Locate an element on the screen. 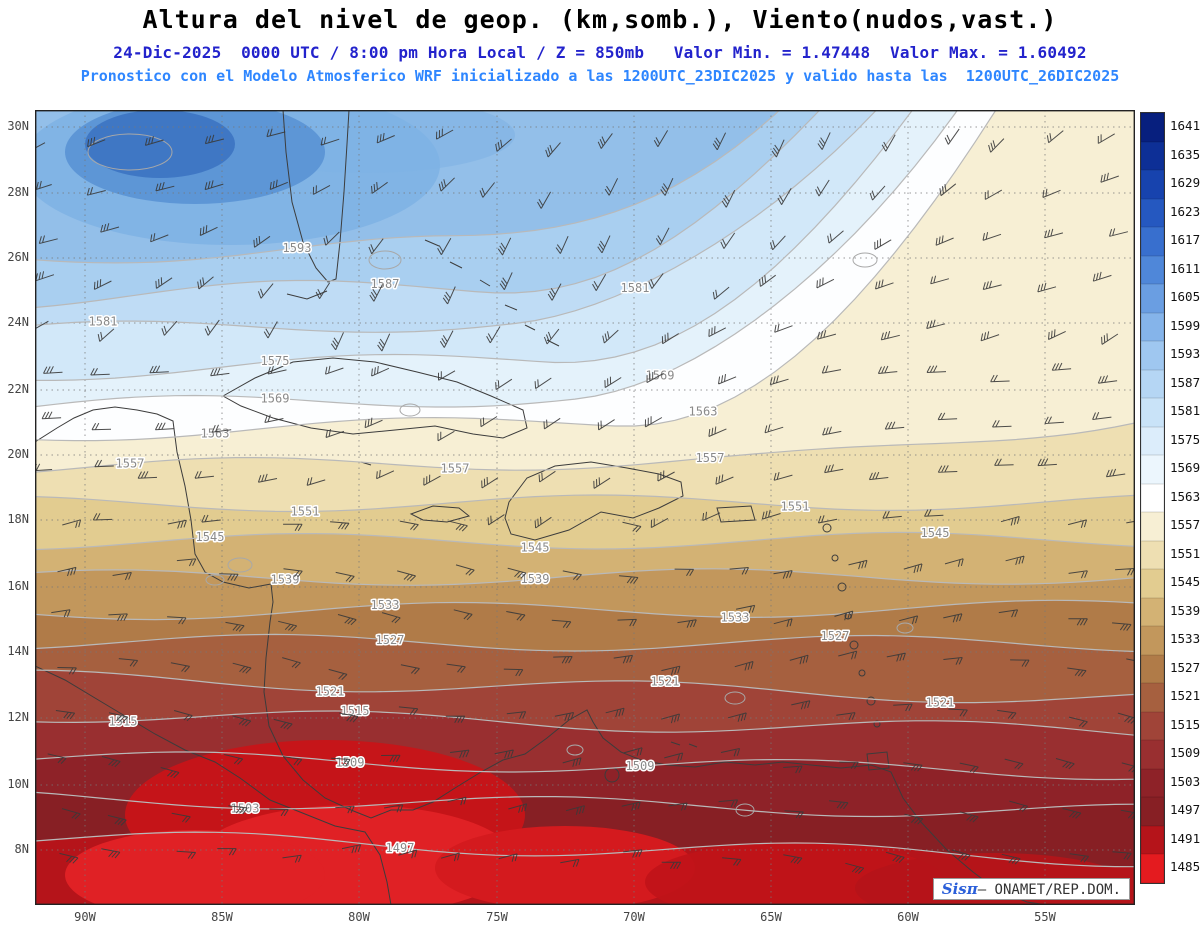  lon-tick-label: 70W is located at coordinates (634, 917).